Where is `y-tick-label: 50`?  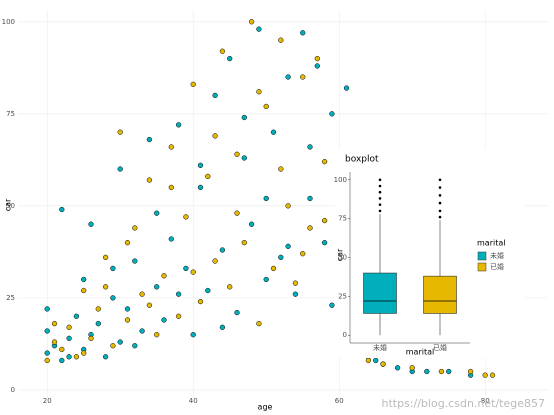
y-tick-label: 50 is located at coordinates (342, 258).